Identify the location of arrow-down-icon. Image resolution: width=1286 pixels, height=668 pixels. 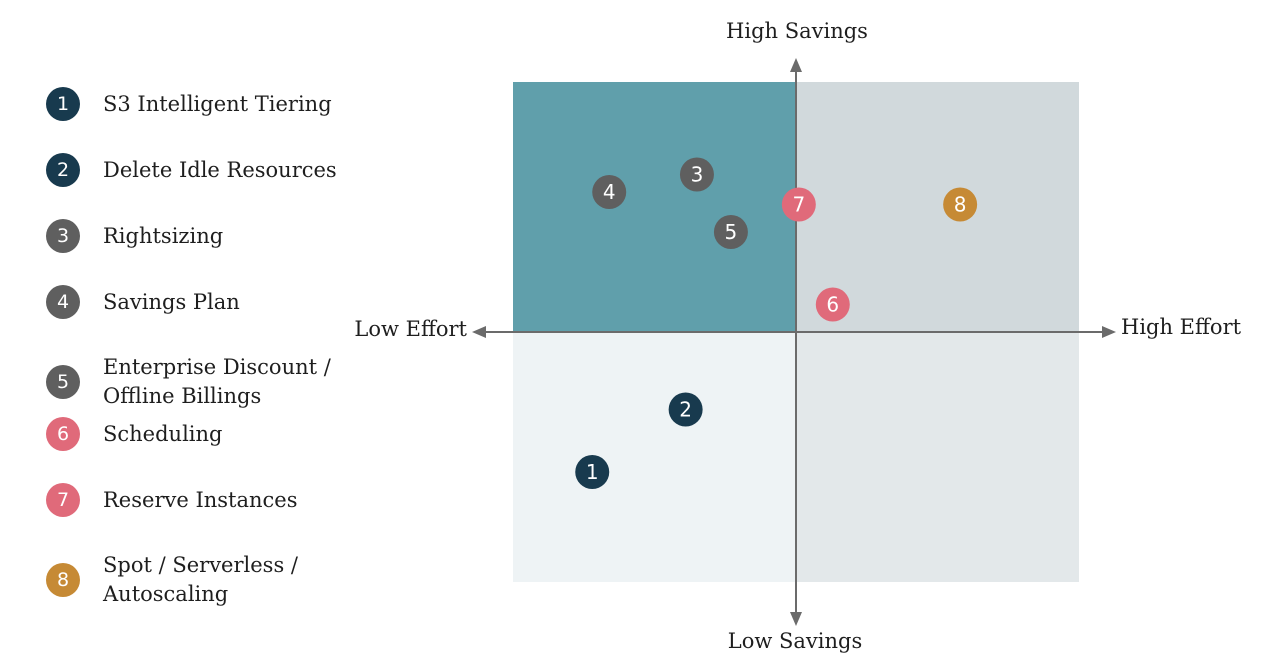
(796, 619).